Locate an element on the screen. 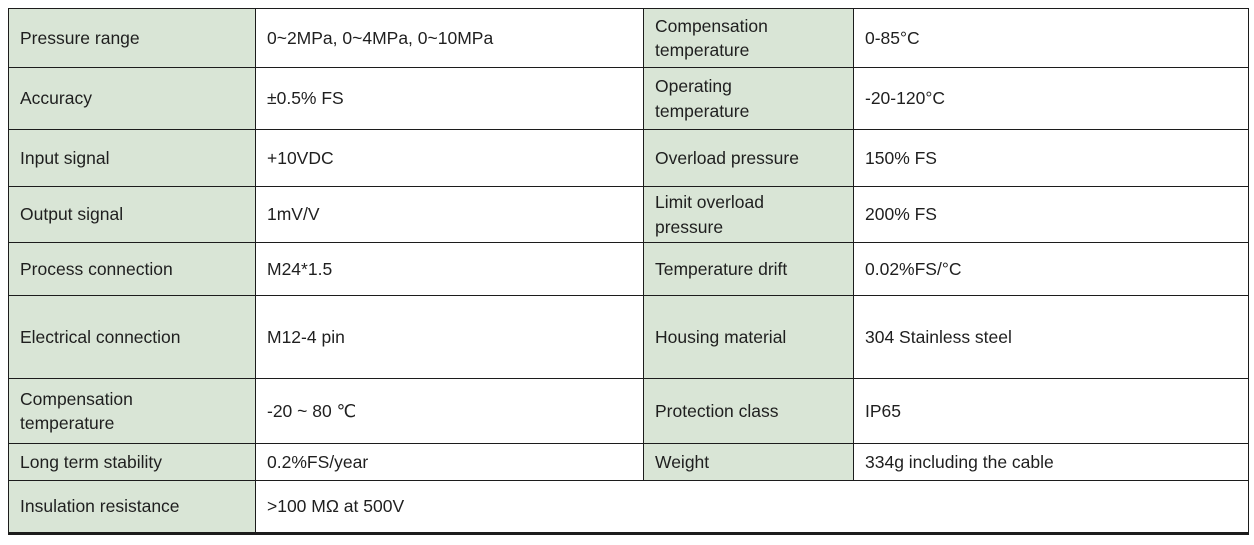 Image resolution: width=1254 pixels, height=545 pixels. value-weight: 334g including the cable is located at coordinates (1051, 462).